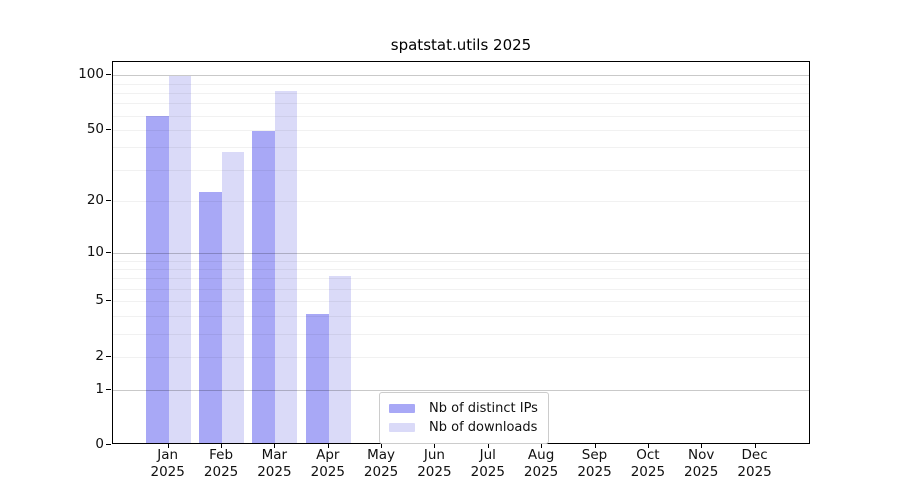  I want to click on x-tick-label-jun: Jun 2025, so click(434, 463).